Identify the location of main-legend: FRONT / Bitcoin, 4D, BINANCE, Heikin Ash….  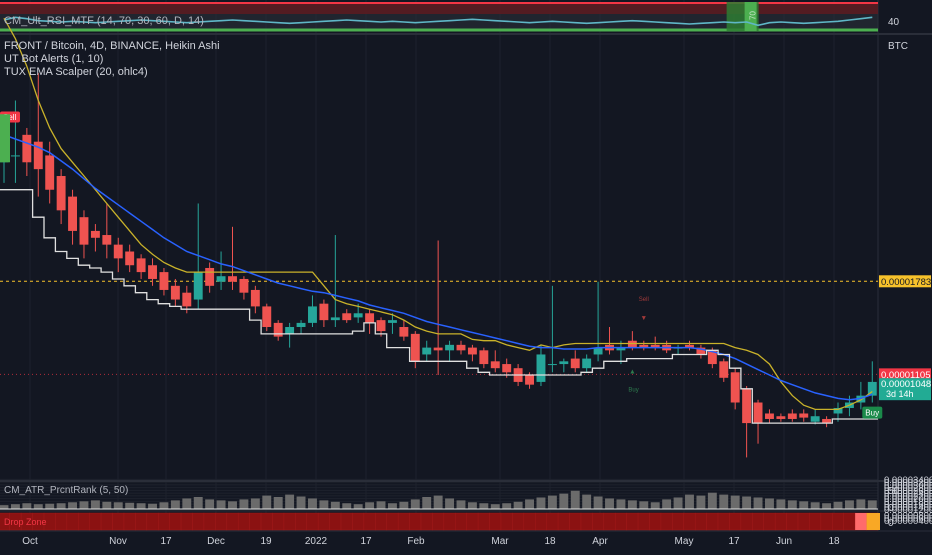
(112, 59).